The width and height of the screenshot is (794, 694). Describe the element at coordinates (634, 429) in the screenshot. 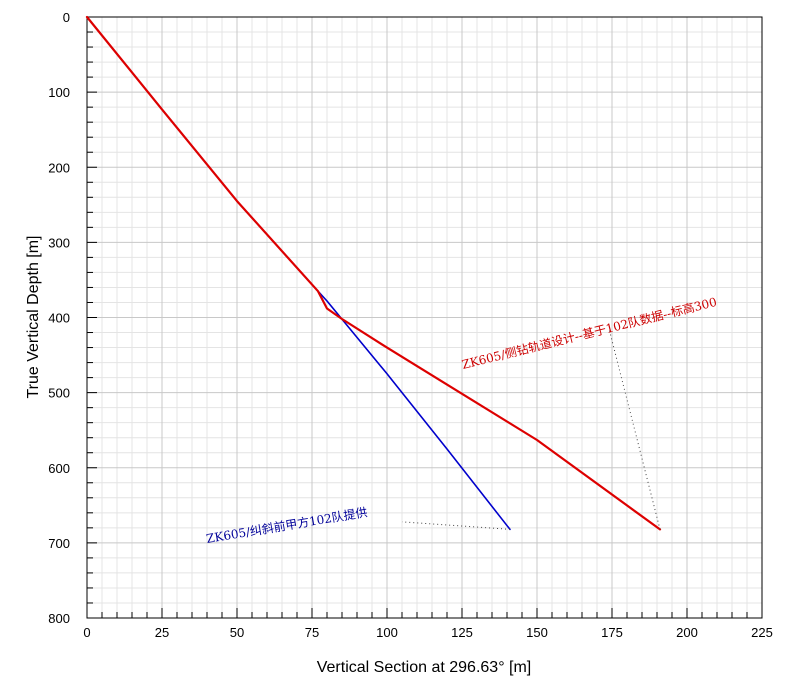

I see `annotation-leader-line` at that location.